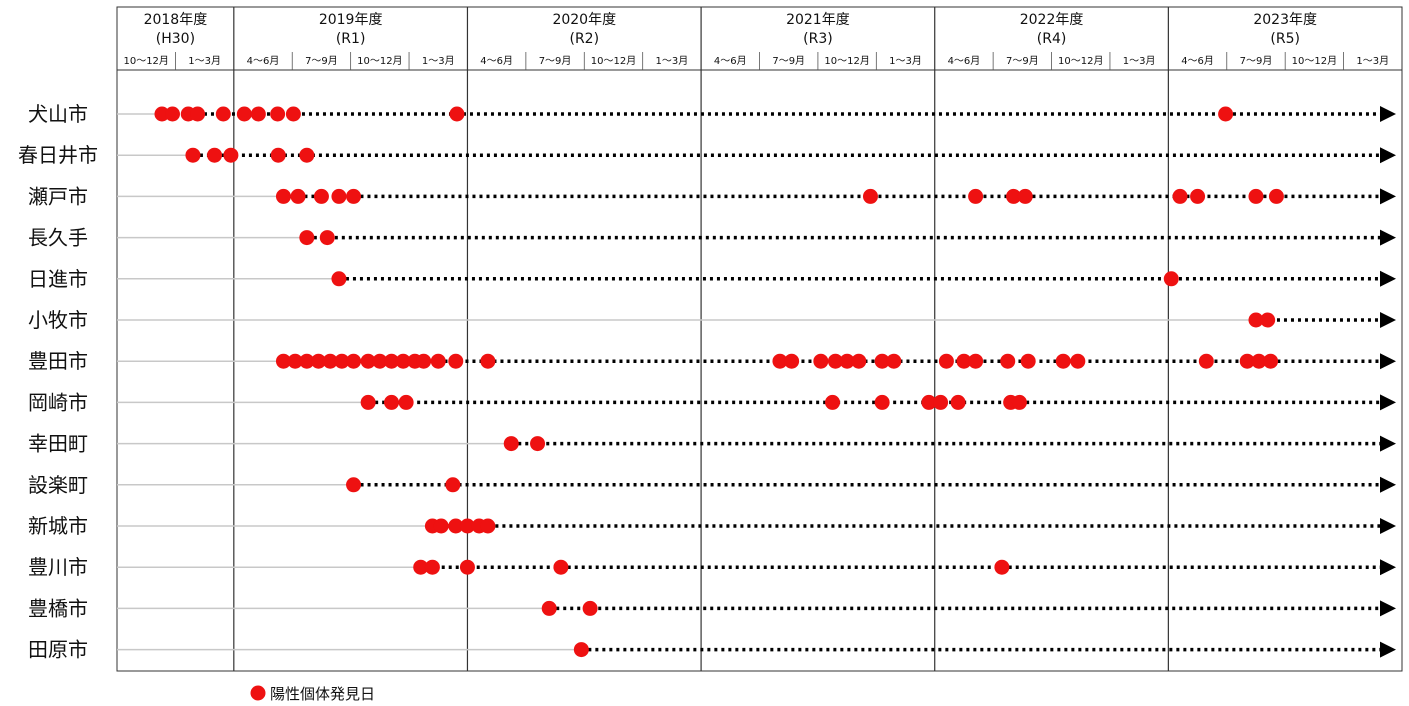  What do you see at coordinates (351, 20) in the screenshot?
I see `fiscal-year-label: 2019年度` at bounding box center [351, 20].